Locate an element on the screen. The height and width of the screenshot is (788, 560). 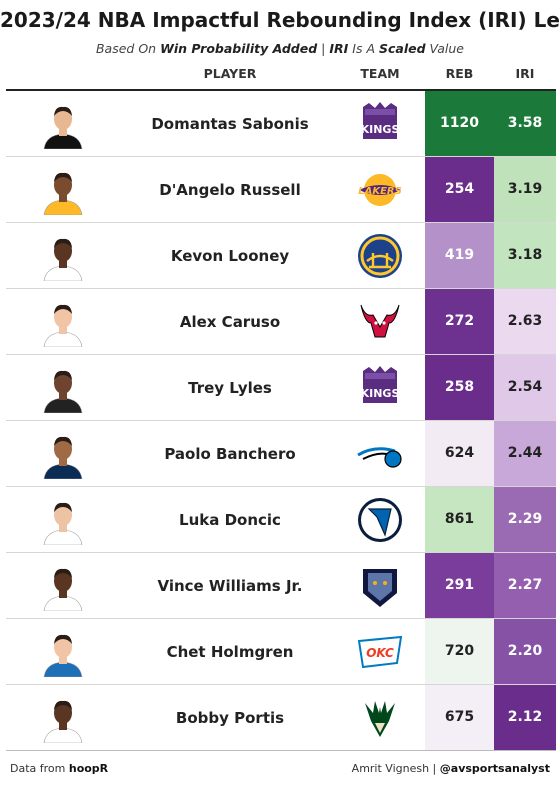
reb-cell: 419 is located at coordinates (459, 255).